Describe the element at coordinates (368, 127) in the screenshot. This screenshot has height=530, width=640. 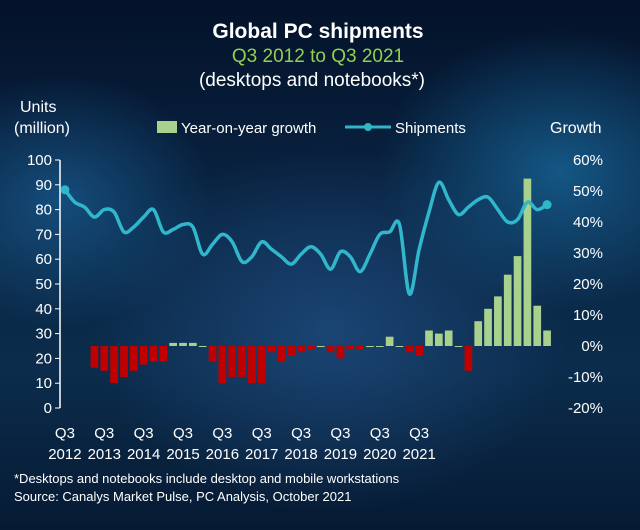
I see `legend-marker-shipments` at that location.